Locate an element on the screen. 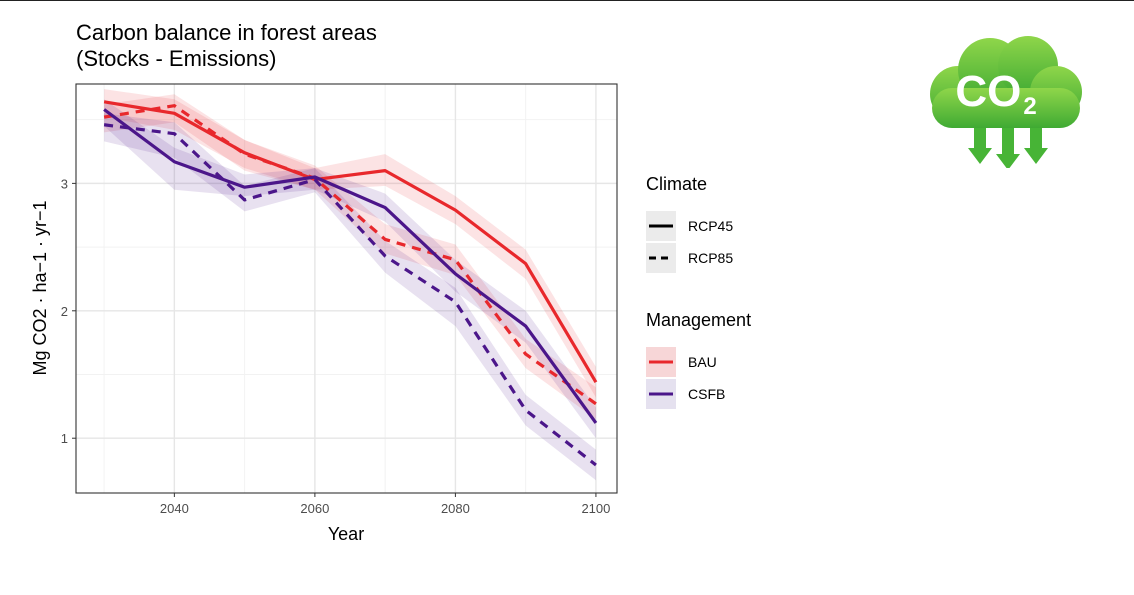  x-tick-label: 2080 is located at coordinates (455, 508).